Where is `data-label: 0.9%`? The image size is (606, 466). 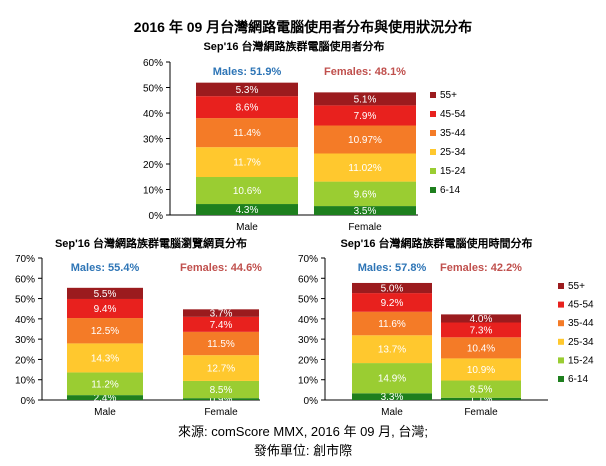 data-label: 0.9% is located at coordinates (221, 400).